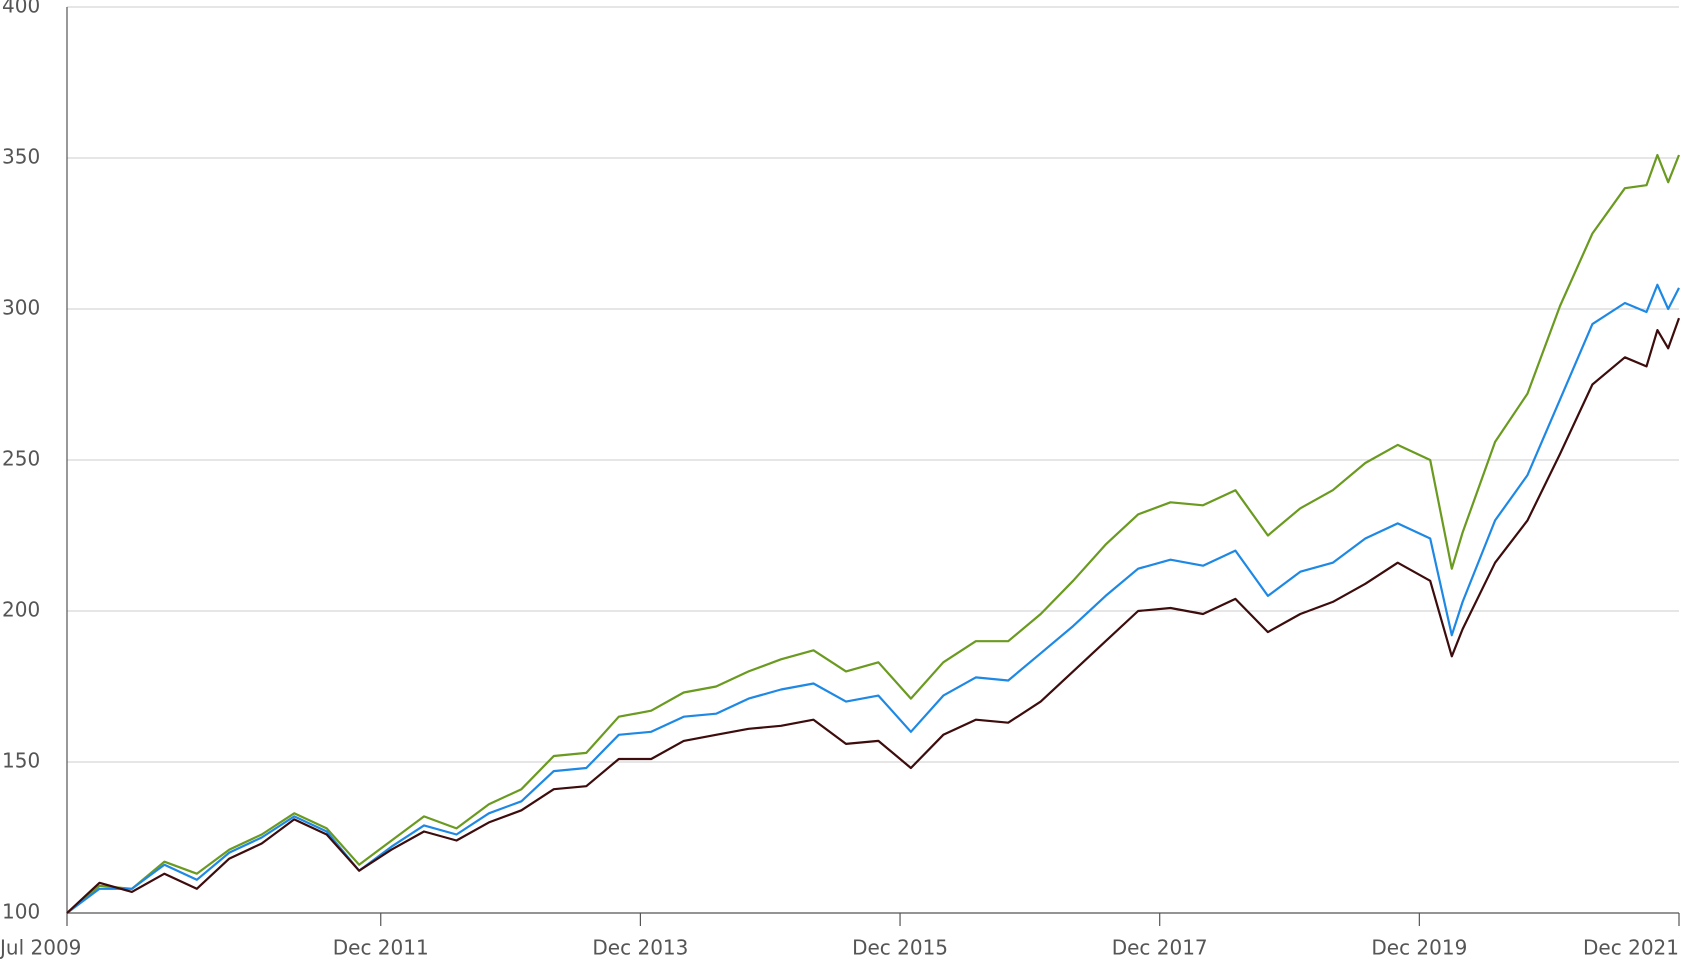 Image resolution: width=1690 pixels, height=963 pixels. Describe the element at coordinates (900, 948) in the screenshot. I see `x-tick-label: Dec 2015` at that location.